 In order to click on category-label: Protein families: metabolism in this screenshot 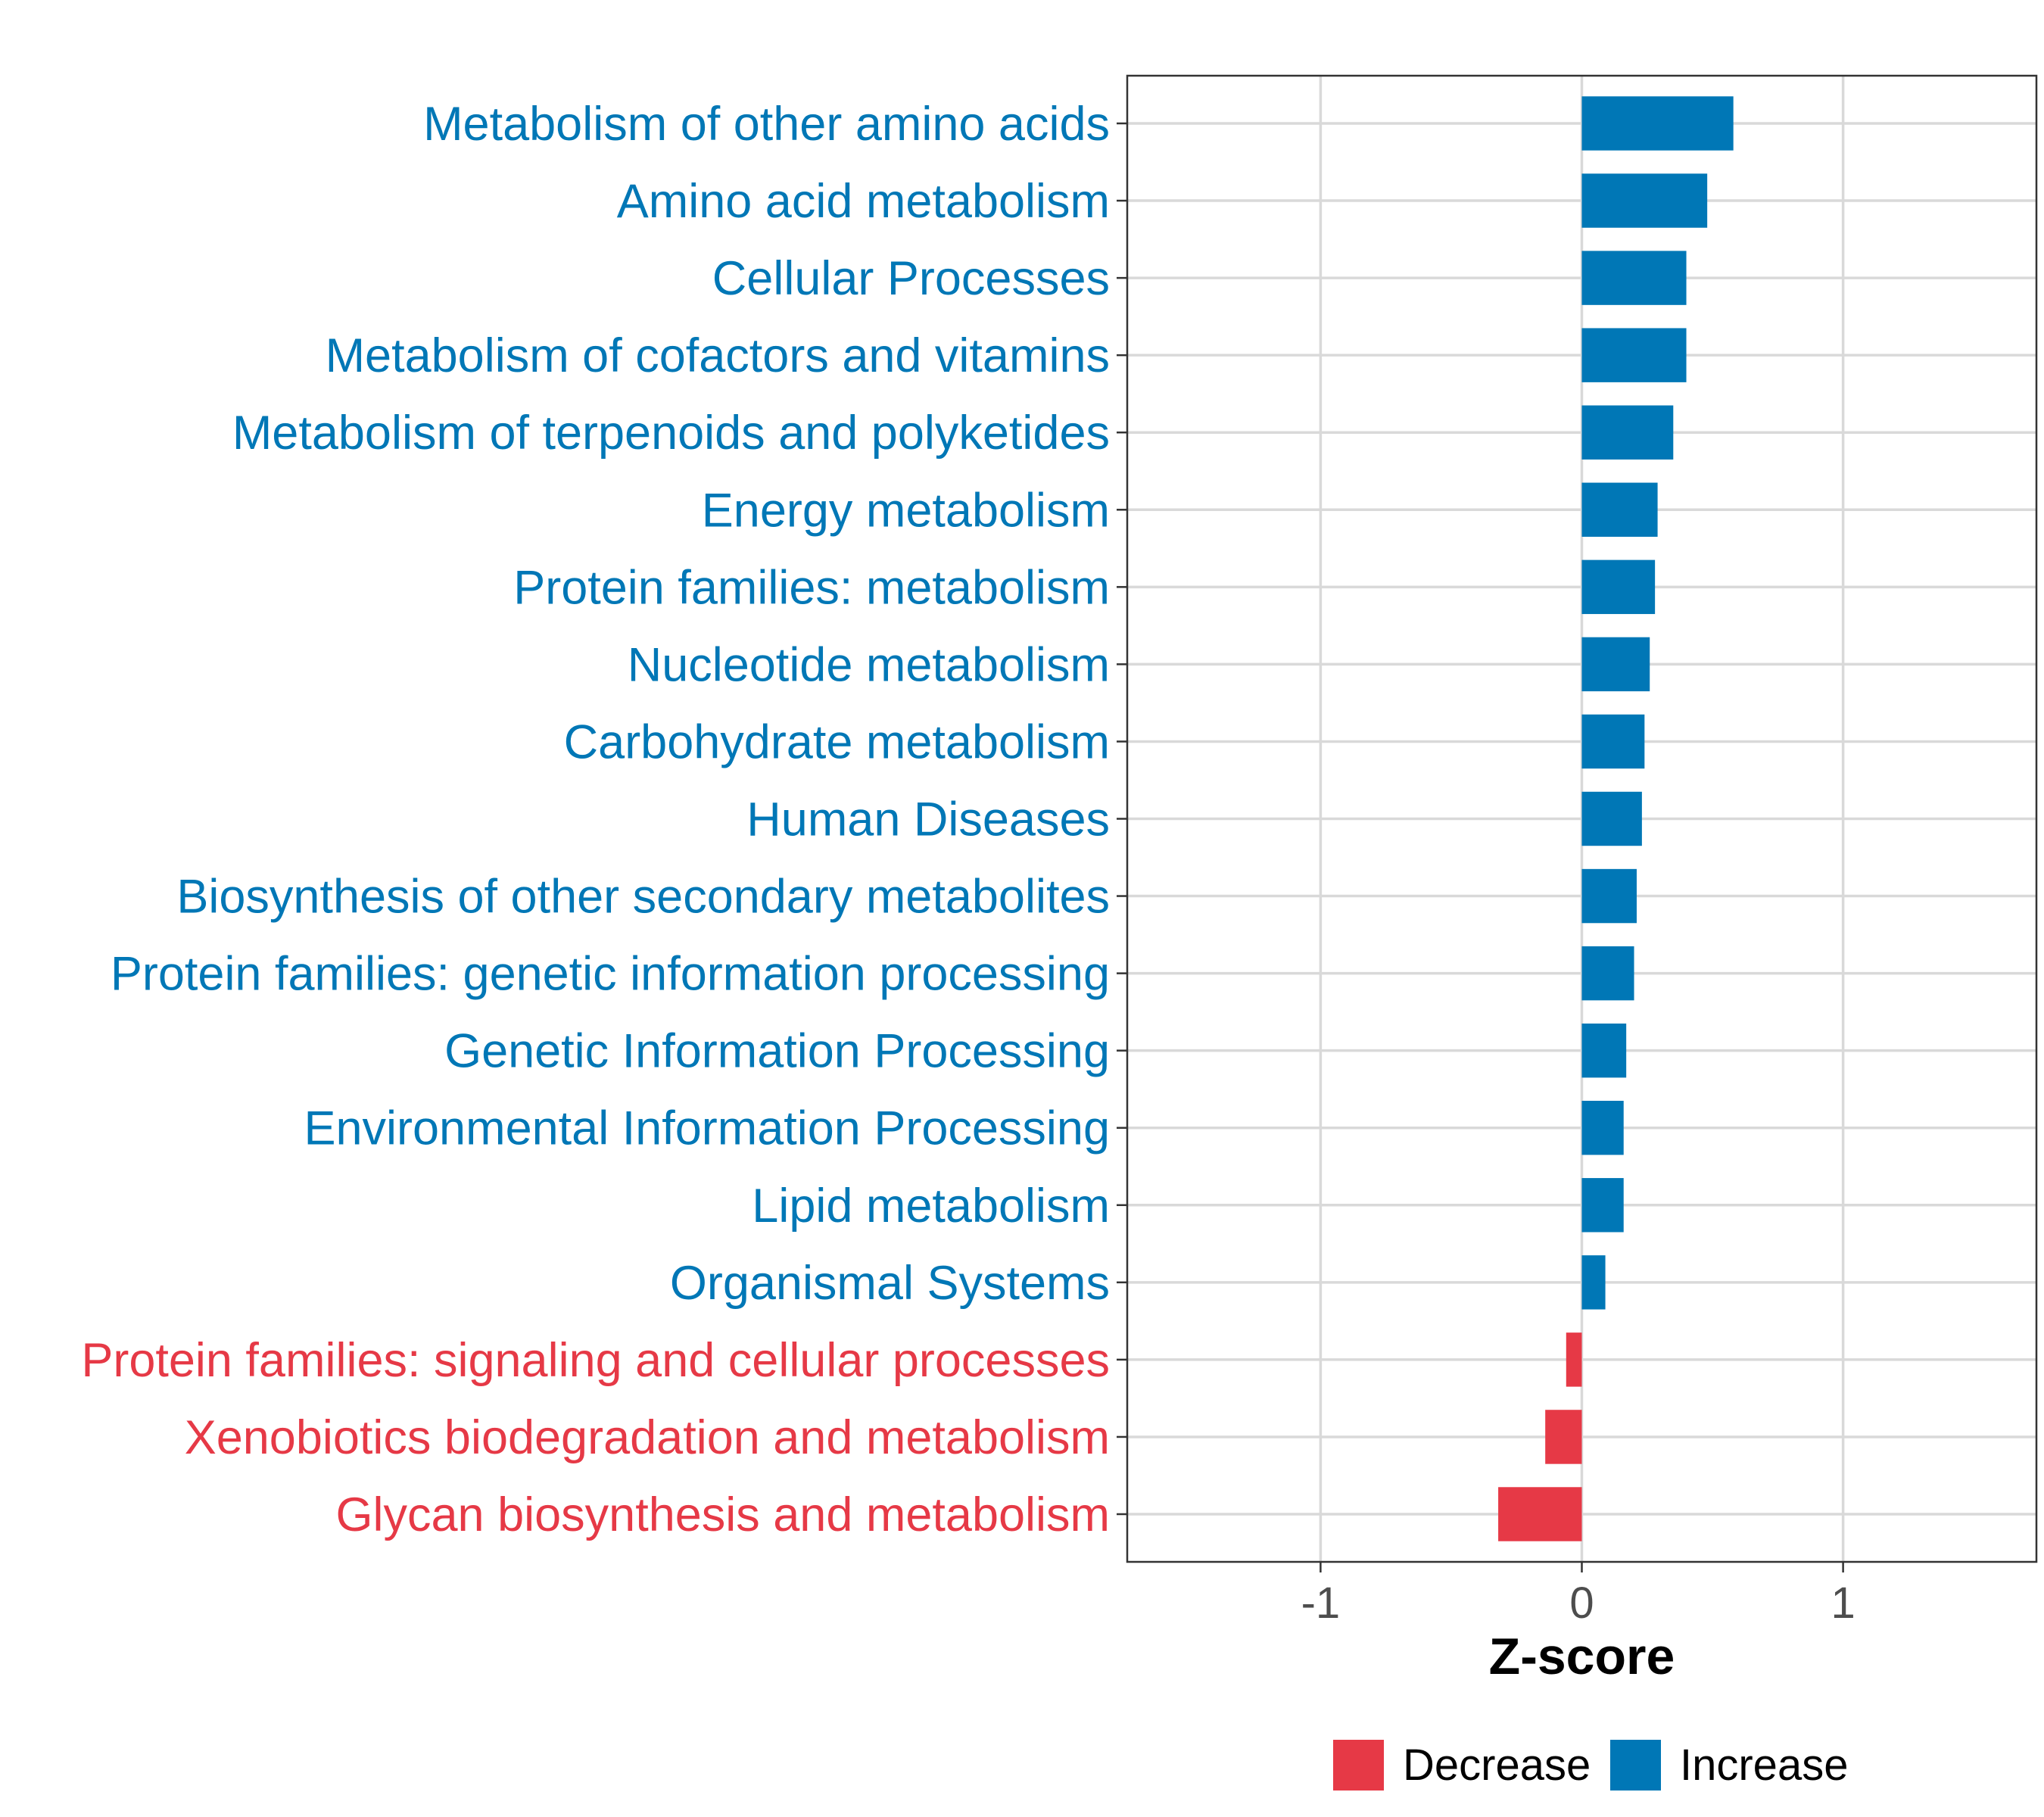, I will do `click(811, 587)`.